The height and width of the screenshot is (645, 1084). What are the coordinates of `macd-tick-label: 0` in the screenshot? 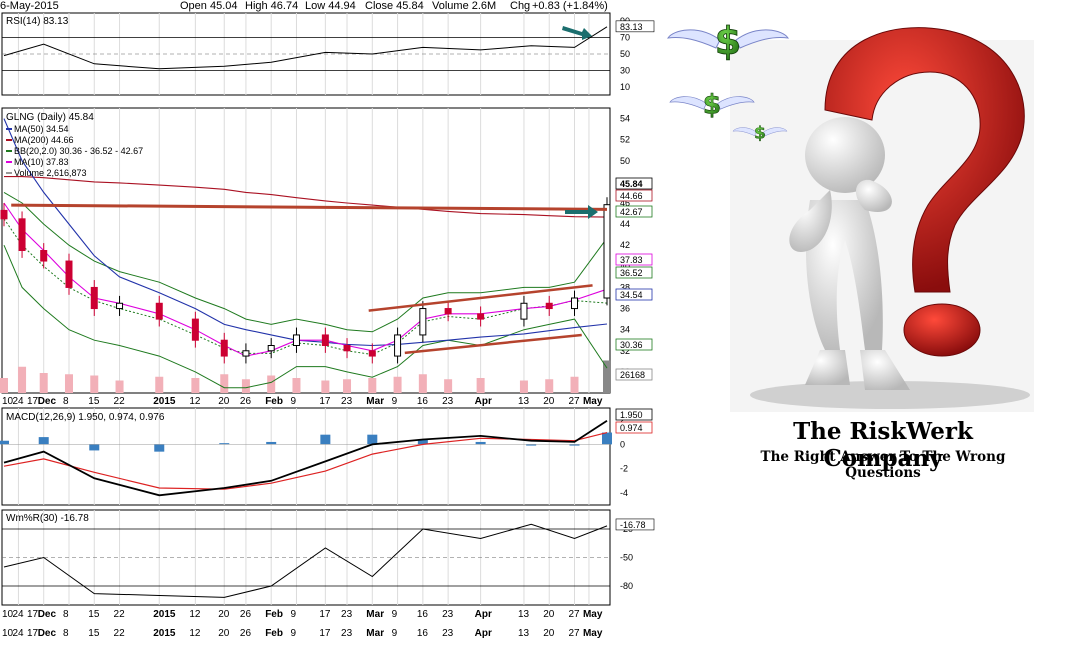 It's located at (622, 444).